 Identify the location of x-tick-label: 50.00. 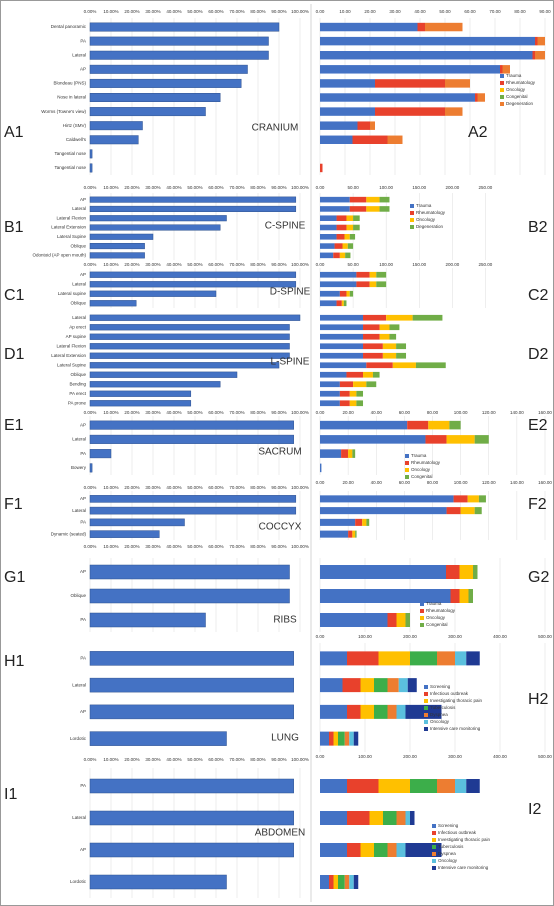
(445, 11).